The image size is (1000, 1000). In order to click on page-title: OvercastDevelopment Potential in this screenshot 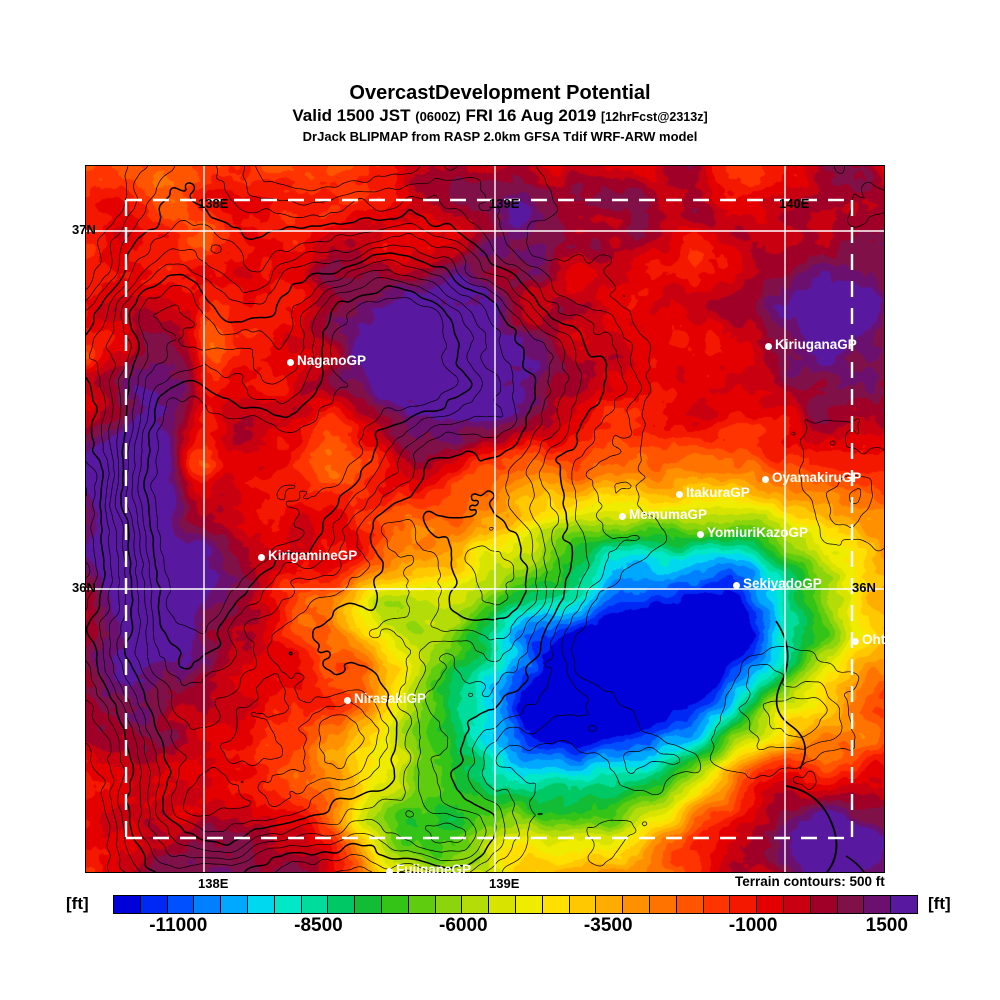, I will do `click(500, 93)`.